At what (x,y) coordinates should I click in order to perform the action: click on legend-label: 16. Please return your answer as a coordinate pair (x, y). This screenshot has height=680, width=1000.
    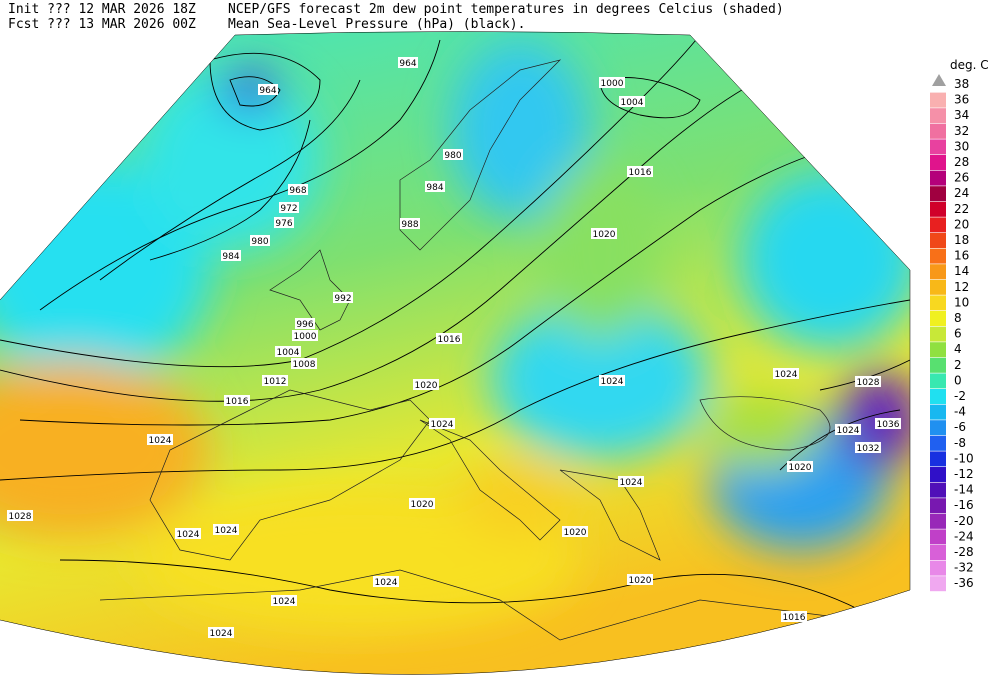
    Looking at the image, I should click on (961, 256).